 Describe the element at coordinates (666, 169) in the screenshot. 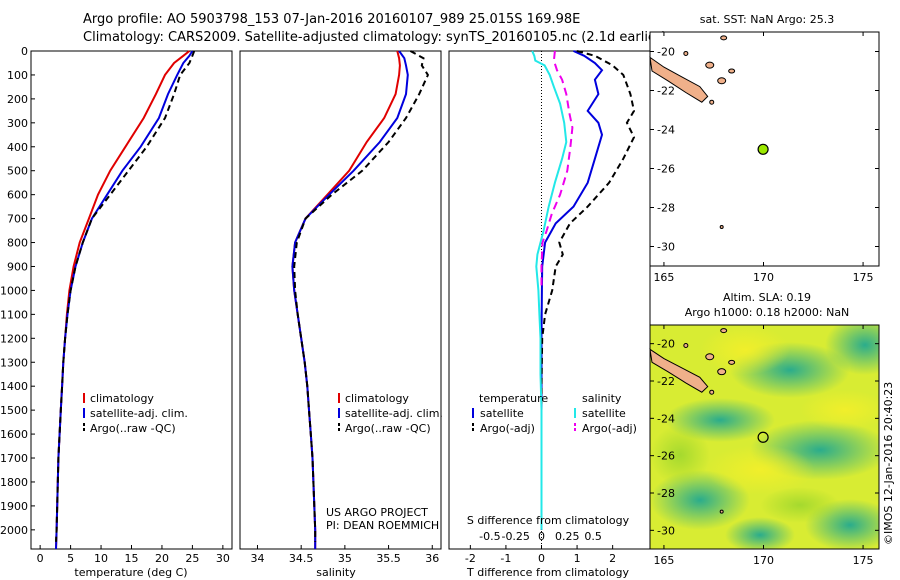

I see `lat-tick-label: -26` at that location.